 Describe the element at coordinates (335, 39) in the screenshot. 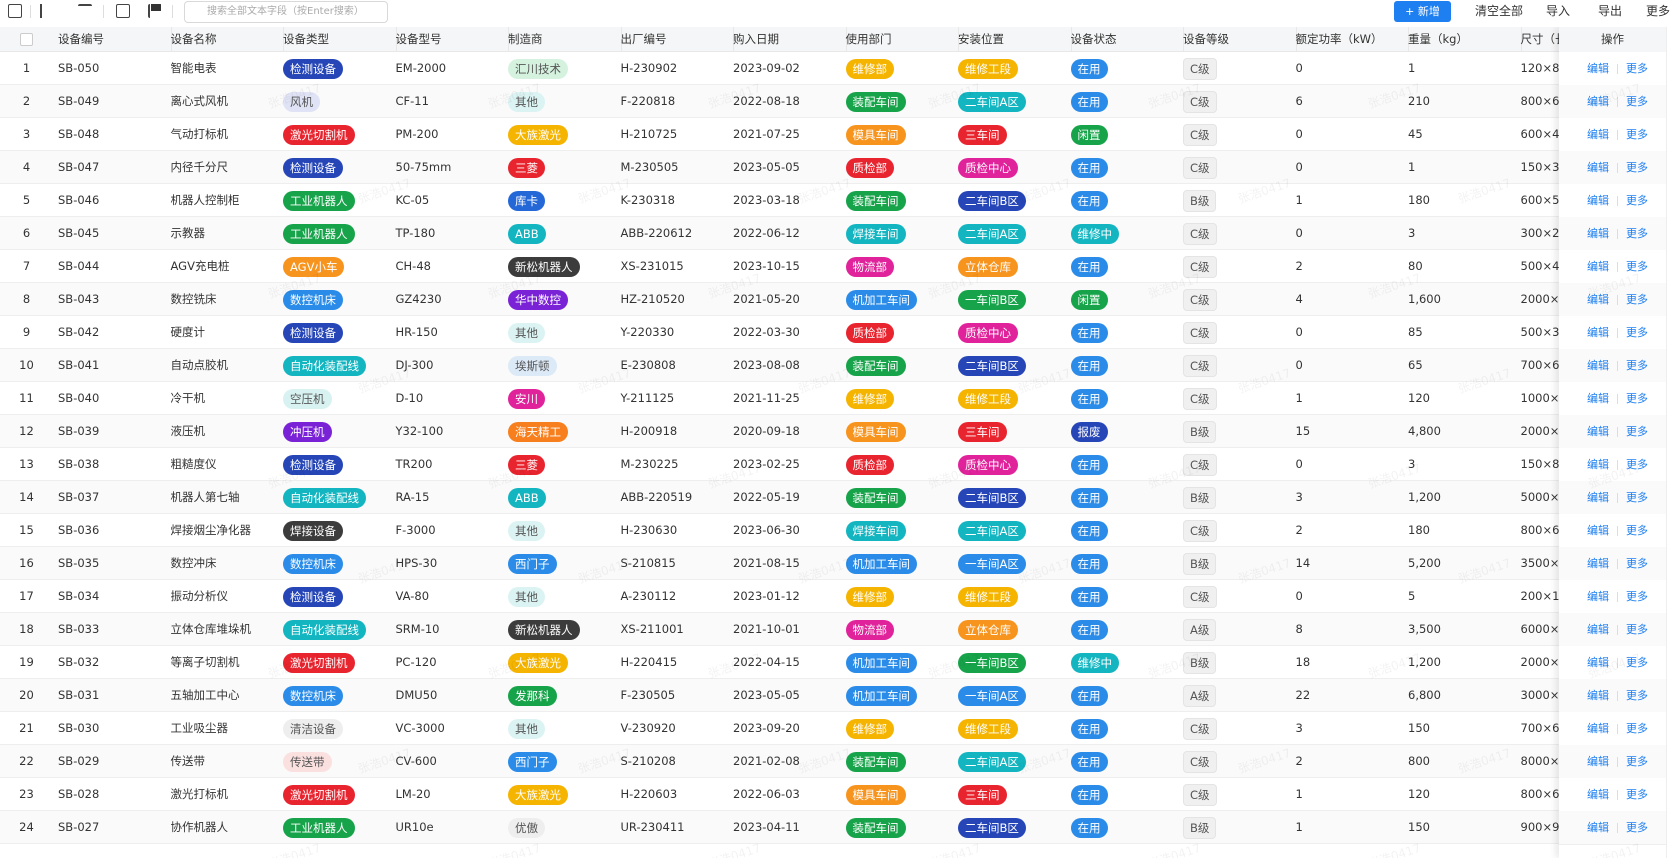

I see `column-header: 设备类型` at that location.